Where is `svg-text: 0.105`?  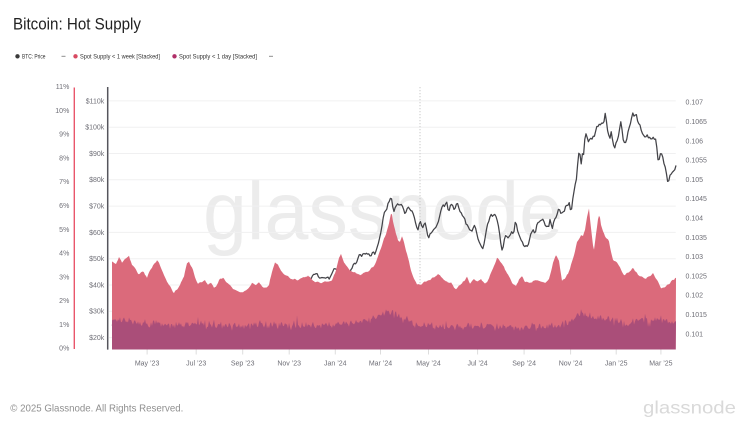
svg-text: 0.105 is located at coordinates (695, 180).